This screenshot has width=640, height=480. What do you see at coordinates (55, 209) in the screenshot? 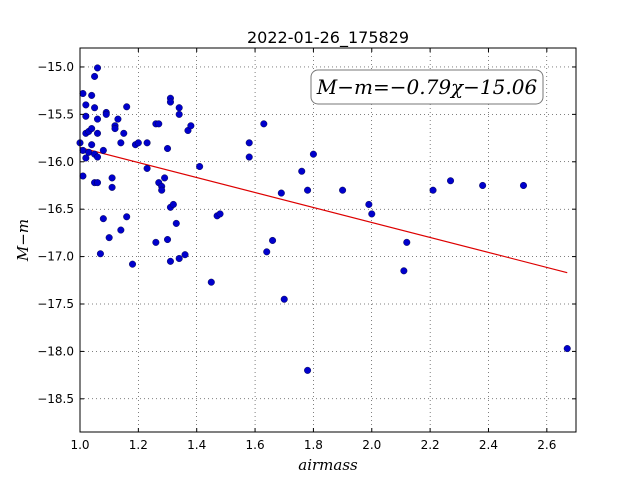
I see `y-tick-label: −16.5` at bounding box center [55, 209].